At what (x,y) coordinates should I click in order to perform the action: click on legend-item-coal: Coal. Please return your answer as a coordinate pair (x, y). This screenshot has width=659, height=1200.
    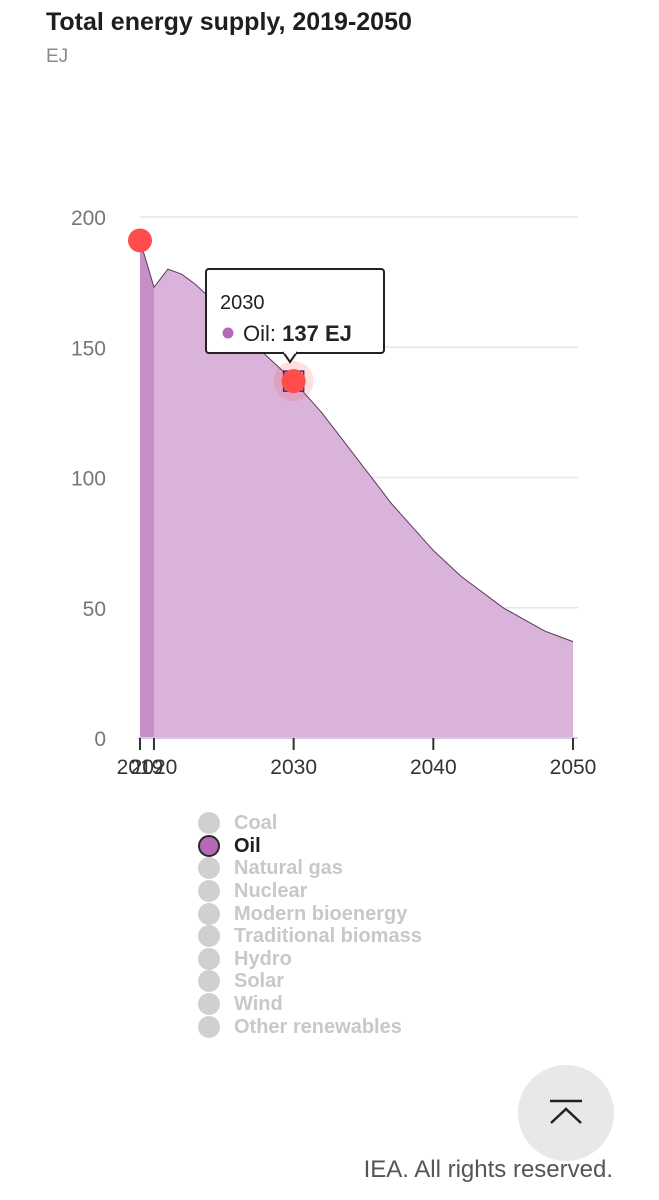
    Looking at the image, I should click on (310, 823).